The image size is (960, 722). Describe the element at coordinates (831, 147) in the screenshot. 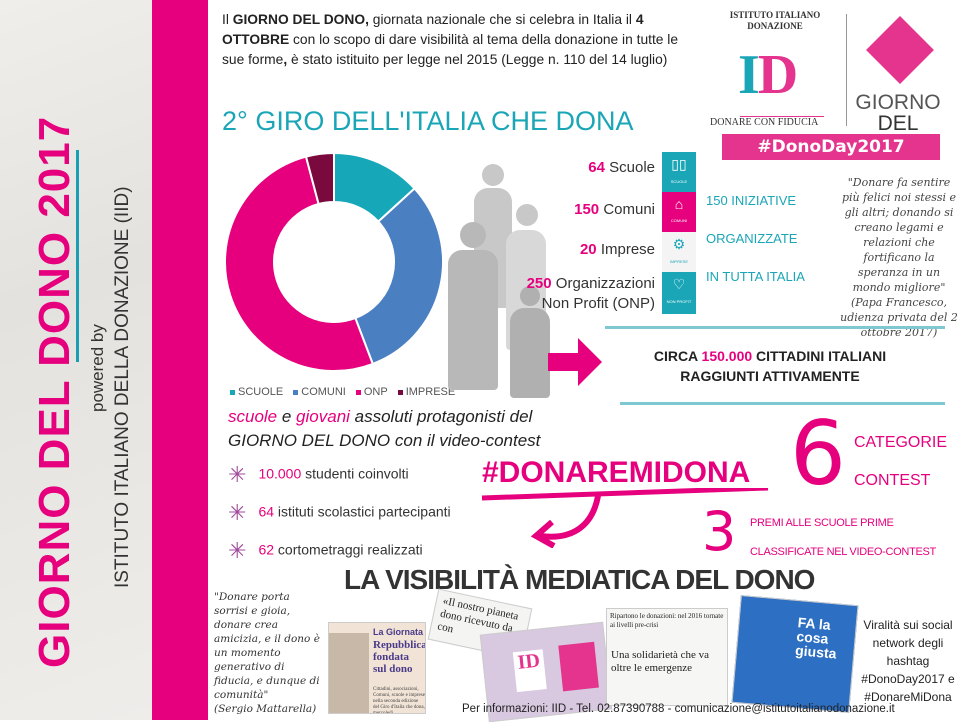

I see `hashtag-banner: #DonoDay2017` at that location.